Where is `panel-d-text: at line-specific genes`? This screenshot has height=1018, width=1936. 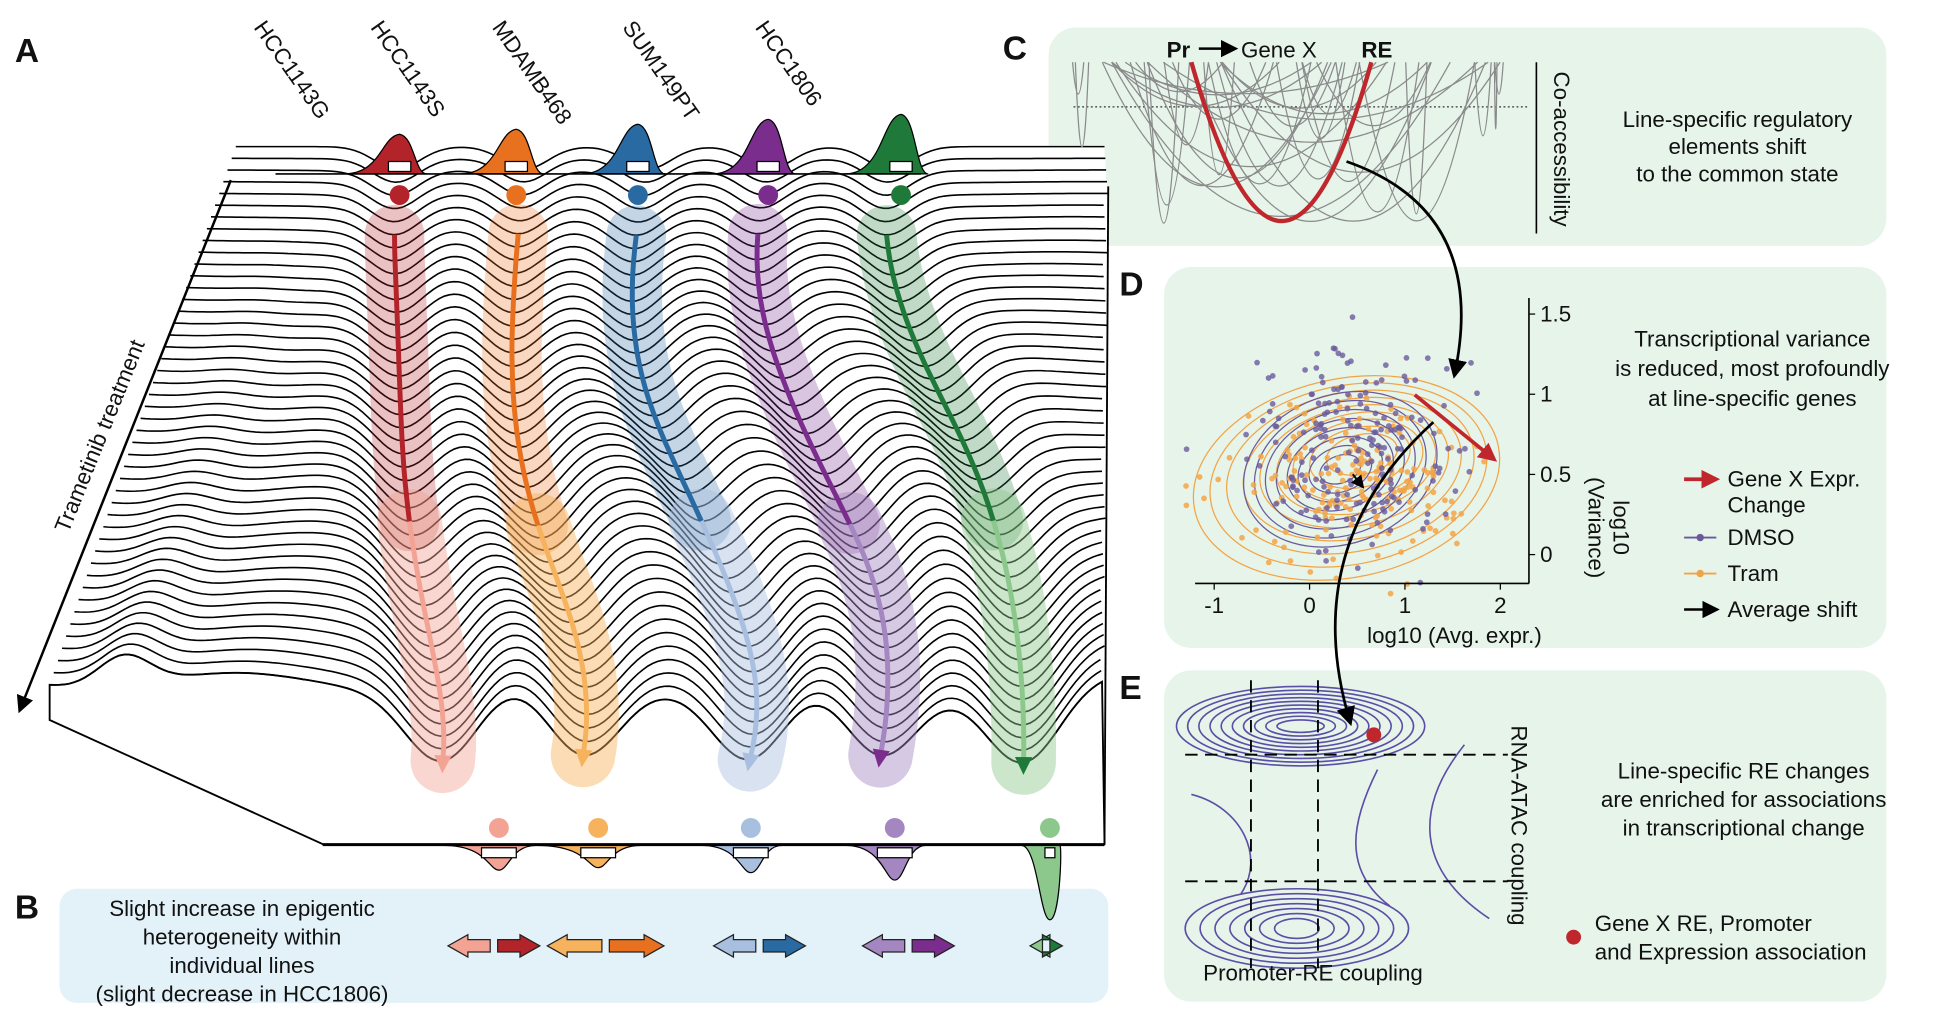 panel-d-text: at line-specific genes is located at coordinates (1752, 398).